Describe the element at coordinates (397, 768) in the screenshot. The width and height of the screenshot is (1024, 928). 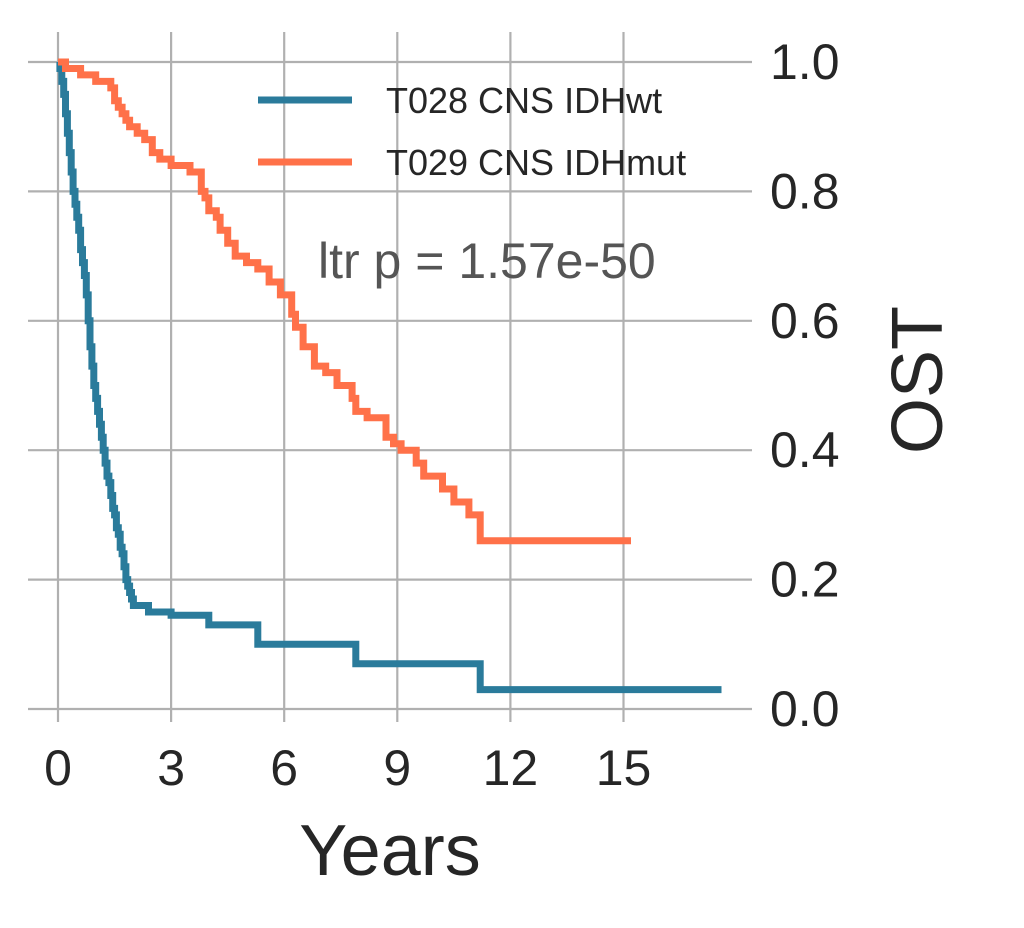
I see `x-tick-label: 9` at that location.